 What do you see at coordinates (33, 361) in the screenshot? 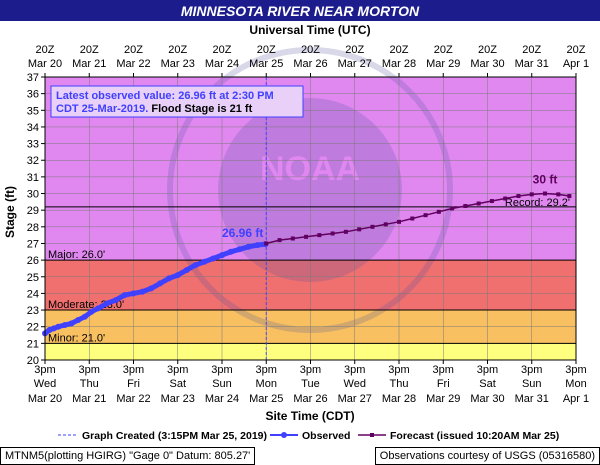
I see `y-tick-label: 20` at bounding box center [33, 361].